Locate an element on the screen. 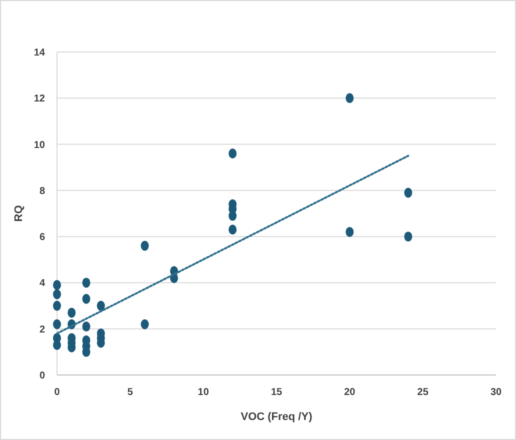  x-tick-label: 5 is located at coordinates (130, 392).